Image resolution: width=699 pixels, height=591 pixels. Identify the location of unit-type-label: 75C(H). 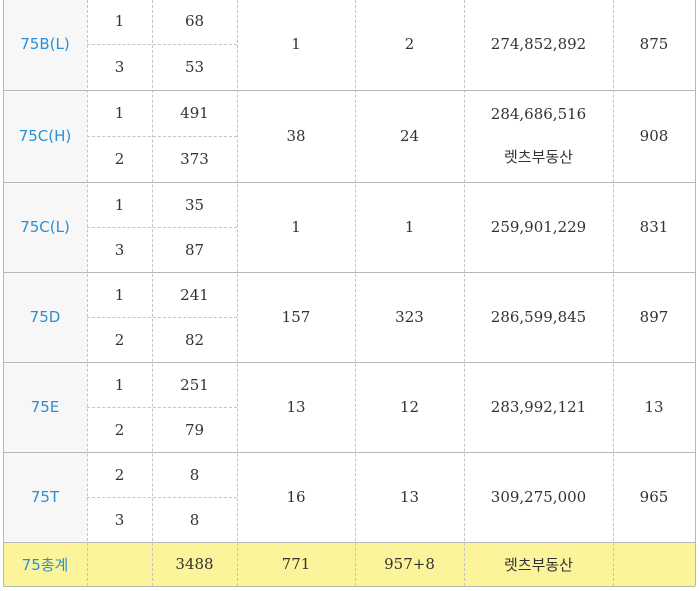
(45, 136).